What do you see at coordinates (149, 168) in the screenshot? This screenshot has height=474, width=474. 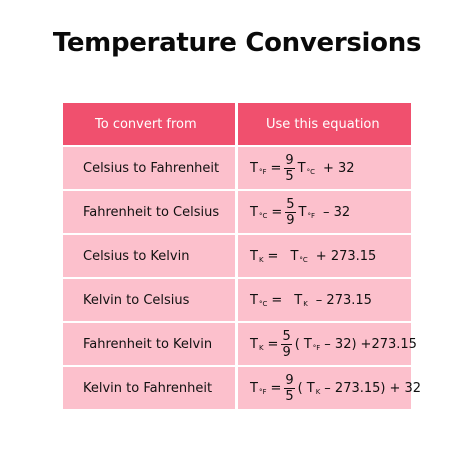 I see `row-label: Celsius to Fahrenheit` at bounding box center [149, 168].